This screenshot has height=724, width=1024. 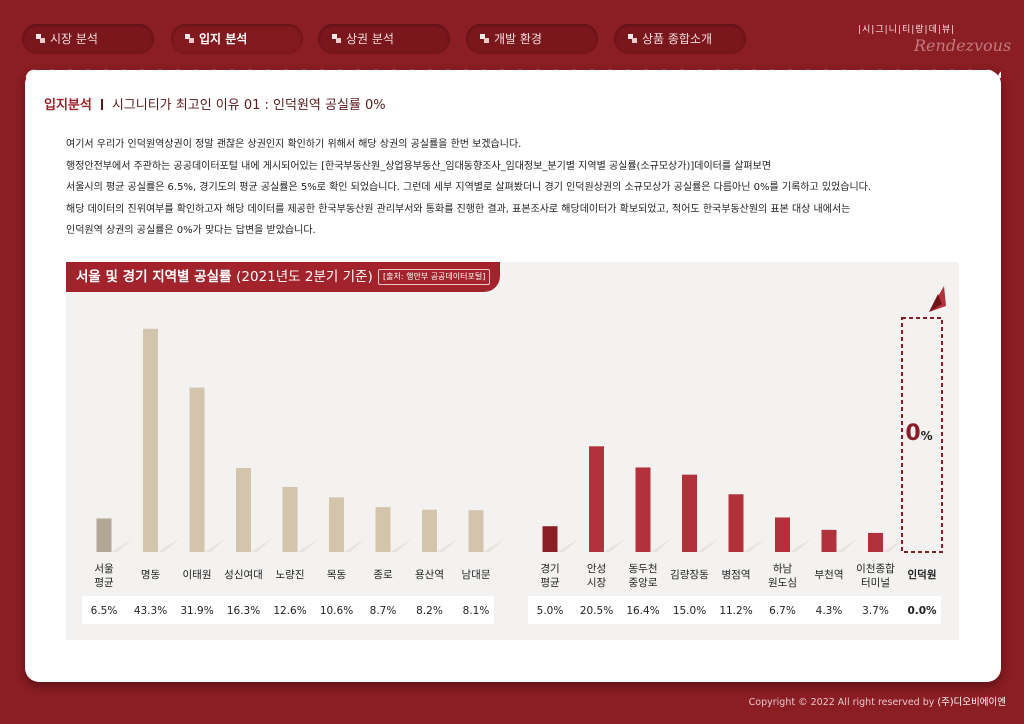 I want to click on nav-tab-label: 상권 분석, so click(x=370, y=39).